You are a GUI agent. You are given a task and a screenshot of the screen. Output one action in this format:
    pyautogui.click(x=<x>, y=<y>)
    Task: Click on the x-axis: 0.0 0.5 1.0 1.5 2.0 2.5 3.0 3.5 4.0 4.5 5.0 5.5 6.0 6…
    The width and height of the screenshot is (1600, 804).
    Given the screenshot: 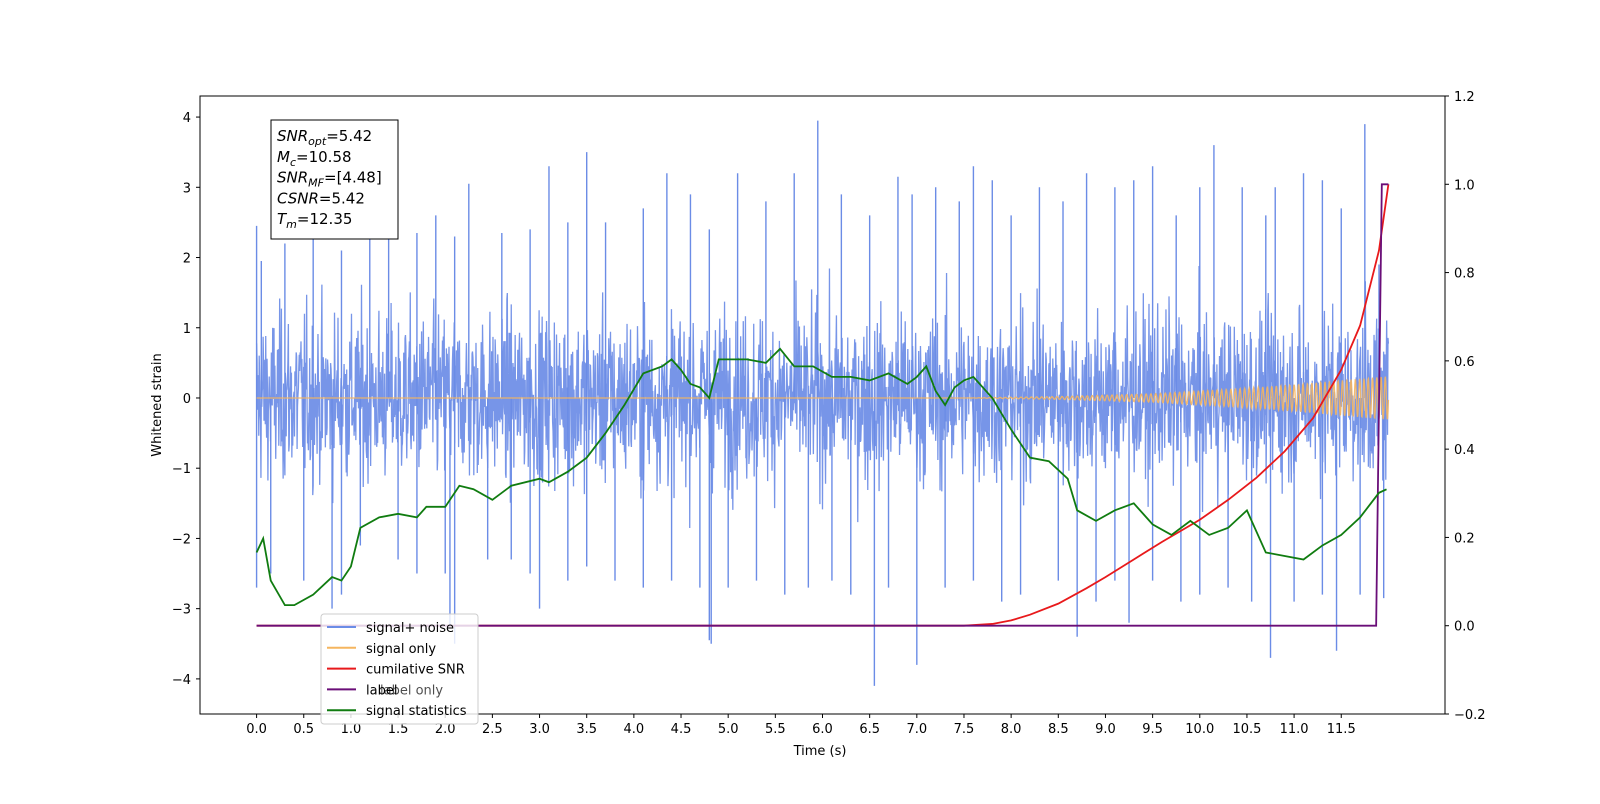 What is the action you would take?
    pyautogui.click(x=801, y=725)
    